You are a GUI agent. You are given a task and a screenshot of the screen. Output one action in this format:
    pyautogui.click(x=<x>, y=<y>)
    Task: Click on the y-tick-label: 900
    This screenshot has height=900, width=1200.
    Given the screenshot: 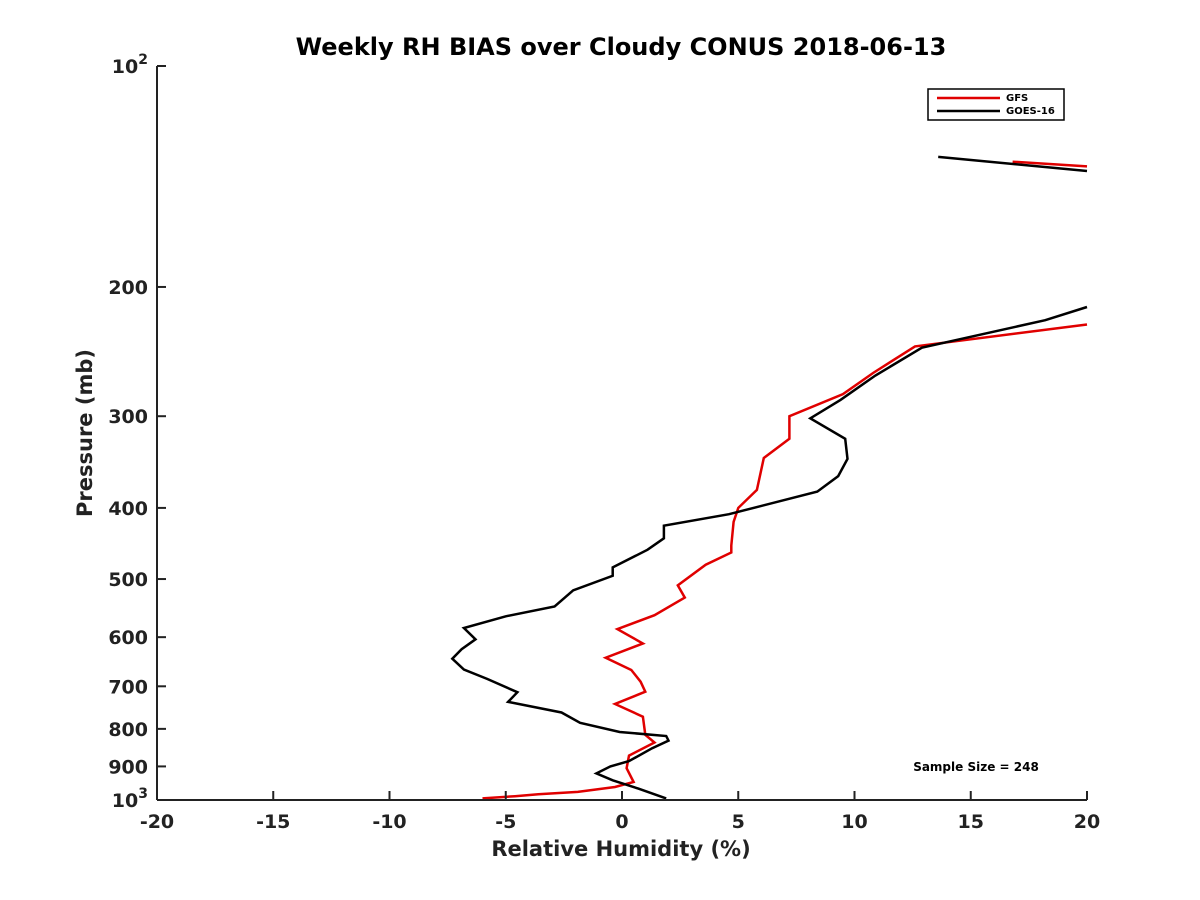 What is the action you would take?
    pyautogui.click(x=128, y=767)
    